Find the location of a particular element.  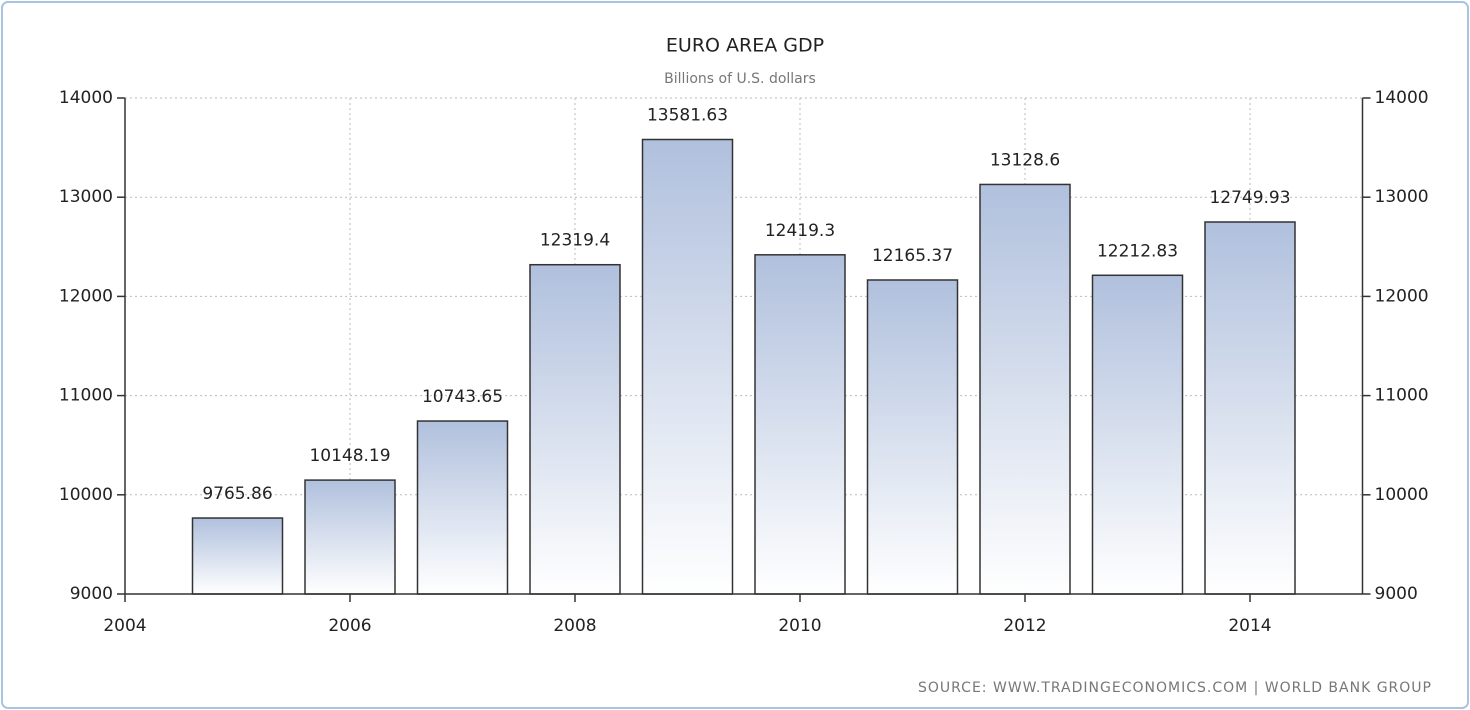

y-tick-label: 13000 is located at coordinates (86, 197).